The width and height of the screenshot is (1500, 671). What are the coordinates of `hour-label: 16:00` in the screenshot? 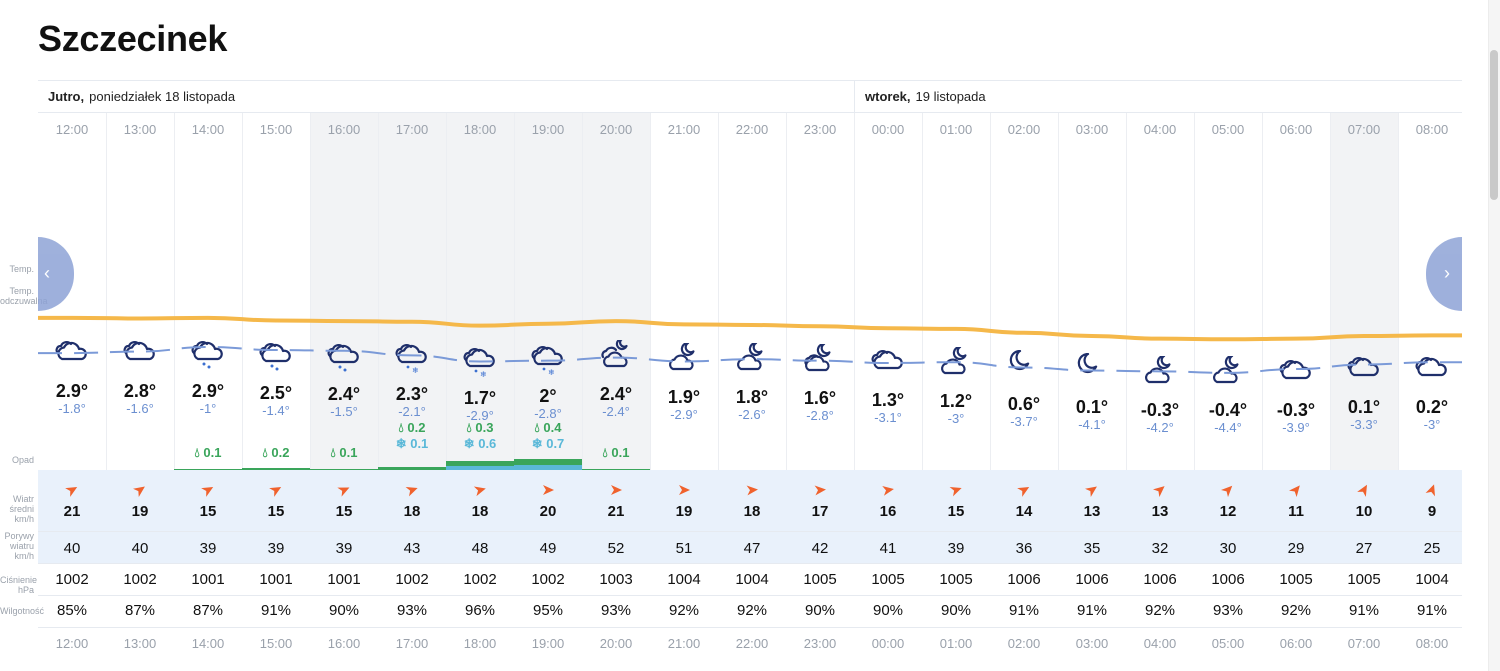 It's located at (344, 643).